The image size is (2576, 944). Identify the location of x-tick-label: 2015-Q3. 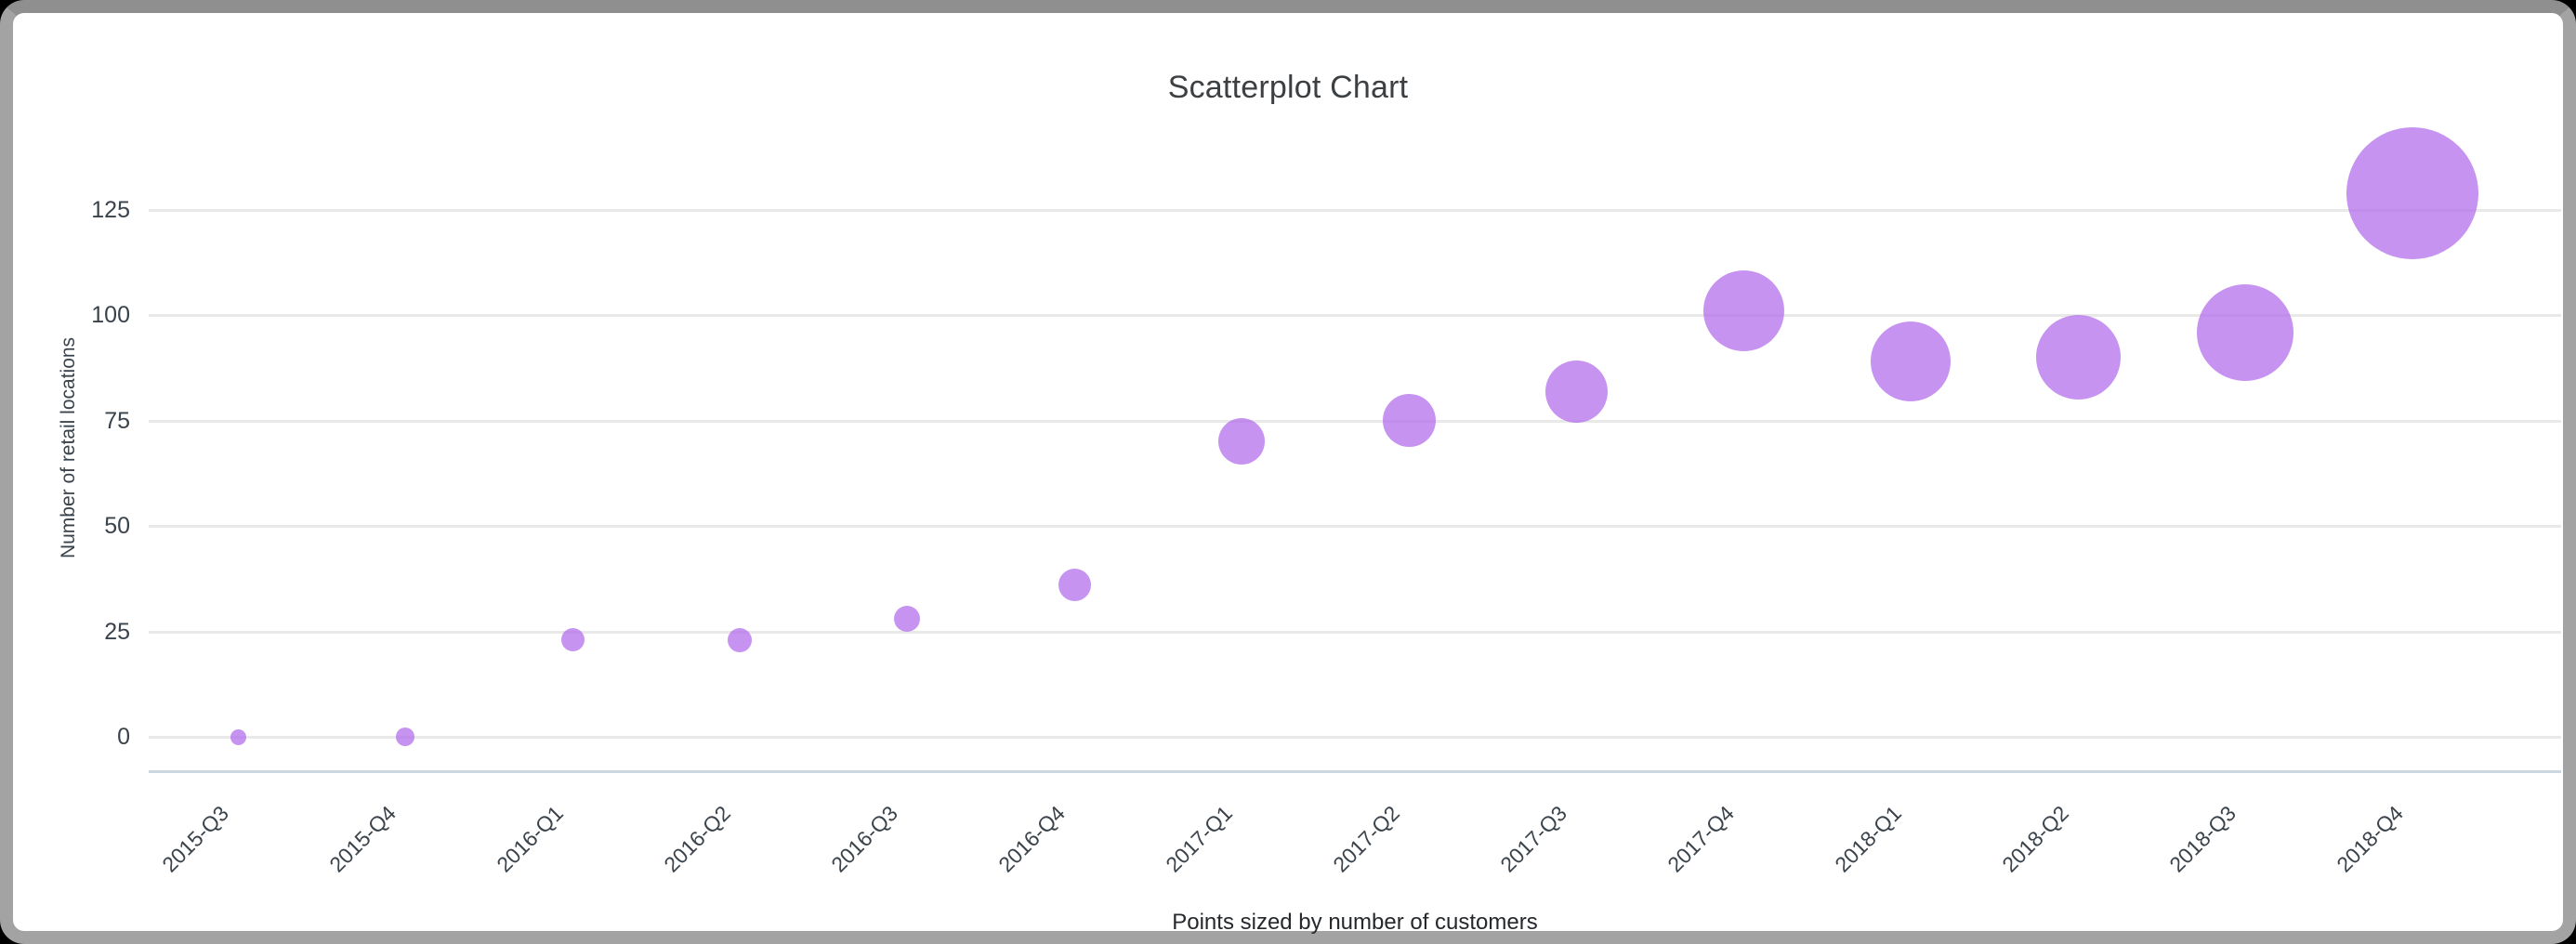
(195, 839).